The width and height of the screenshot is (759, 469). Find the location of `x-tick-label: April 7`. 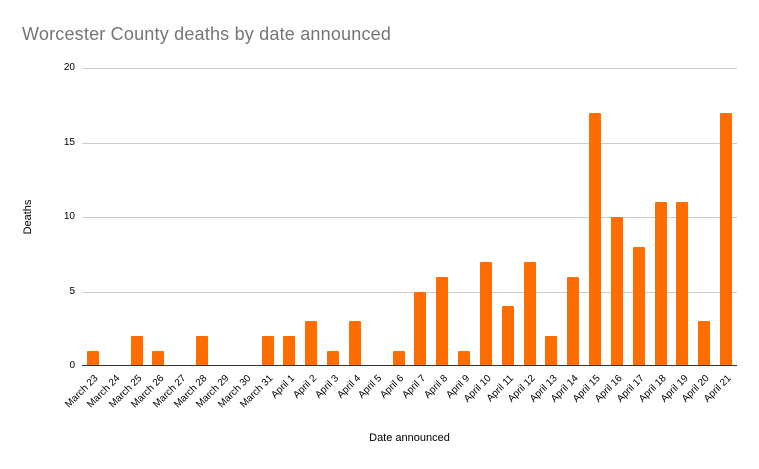

x-tick-label: April 7 is located at coordinates (414, 387).